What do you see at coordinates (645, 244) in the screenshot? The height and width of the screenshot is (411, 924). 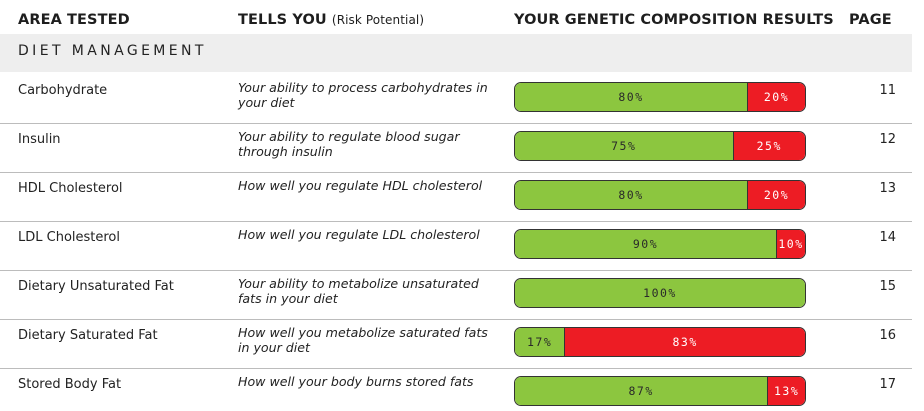 I see `good-segment: 90%` at bounding box center [645, 244].